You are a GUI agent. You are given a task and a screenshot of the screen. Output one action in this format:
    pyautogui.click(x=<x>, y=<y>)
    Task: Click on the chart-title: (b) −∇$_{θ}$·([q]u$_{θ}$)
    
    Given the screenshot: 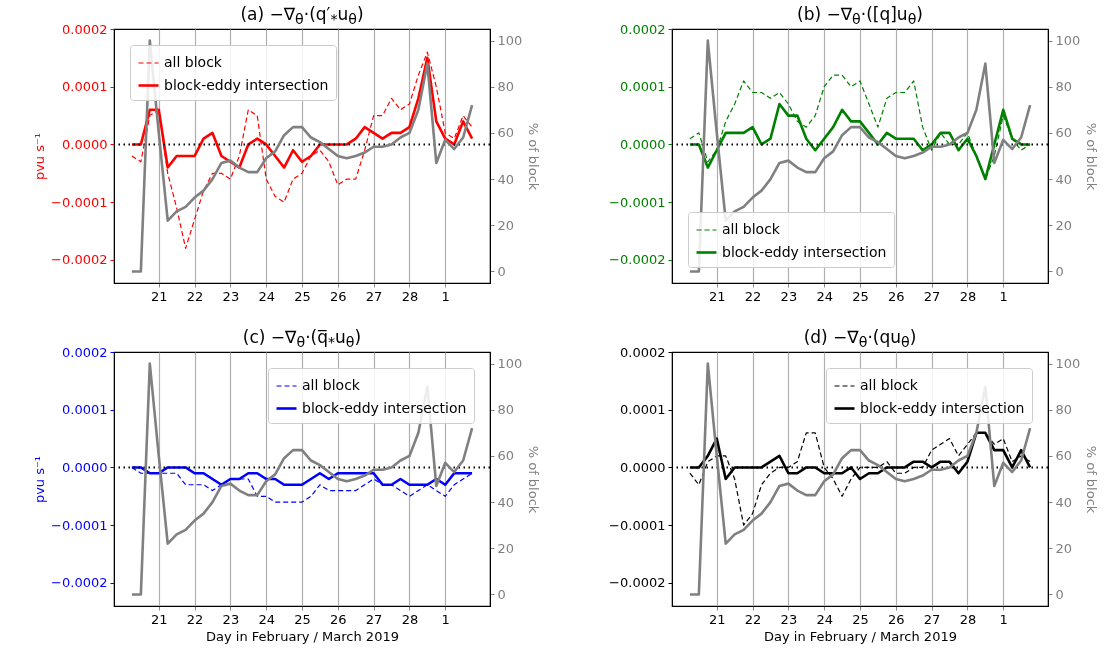 What is the action you would take?
    pyautogui.click(x=860, y=16)
    